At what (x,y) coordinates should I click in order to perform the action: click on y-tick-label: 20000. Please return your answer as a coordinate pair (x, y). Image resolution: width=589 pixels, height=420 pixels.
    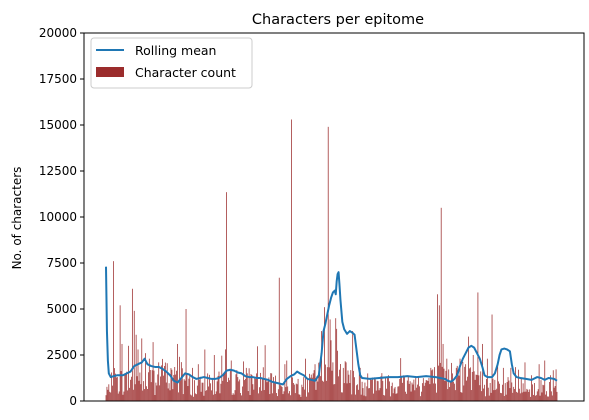
    Looking at the image, I should click on (58, 33).